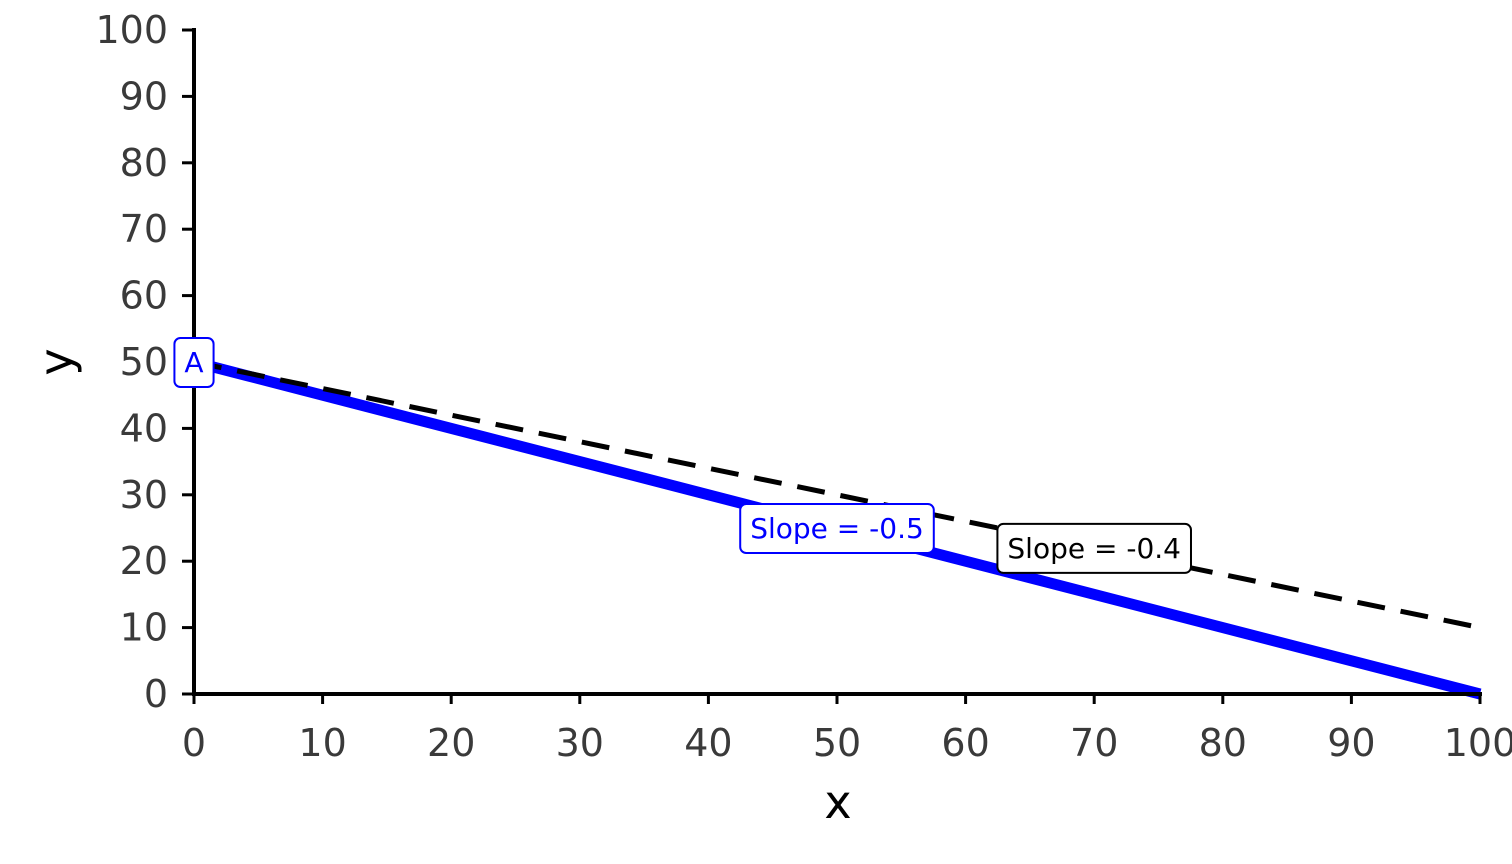 The image size is (1512, 864). Describe the element at coordinates (144, 628) in the screenshot. I see `y-tick-label: 10` at that location.